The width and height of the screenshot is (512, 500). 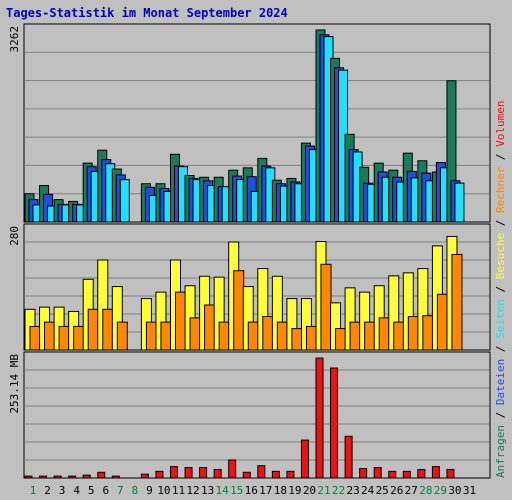 I want to click on x-tick-label-7: 7, so click(x=120, y=490).